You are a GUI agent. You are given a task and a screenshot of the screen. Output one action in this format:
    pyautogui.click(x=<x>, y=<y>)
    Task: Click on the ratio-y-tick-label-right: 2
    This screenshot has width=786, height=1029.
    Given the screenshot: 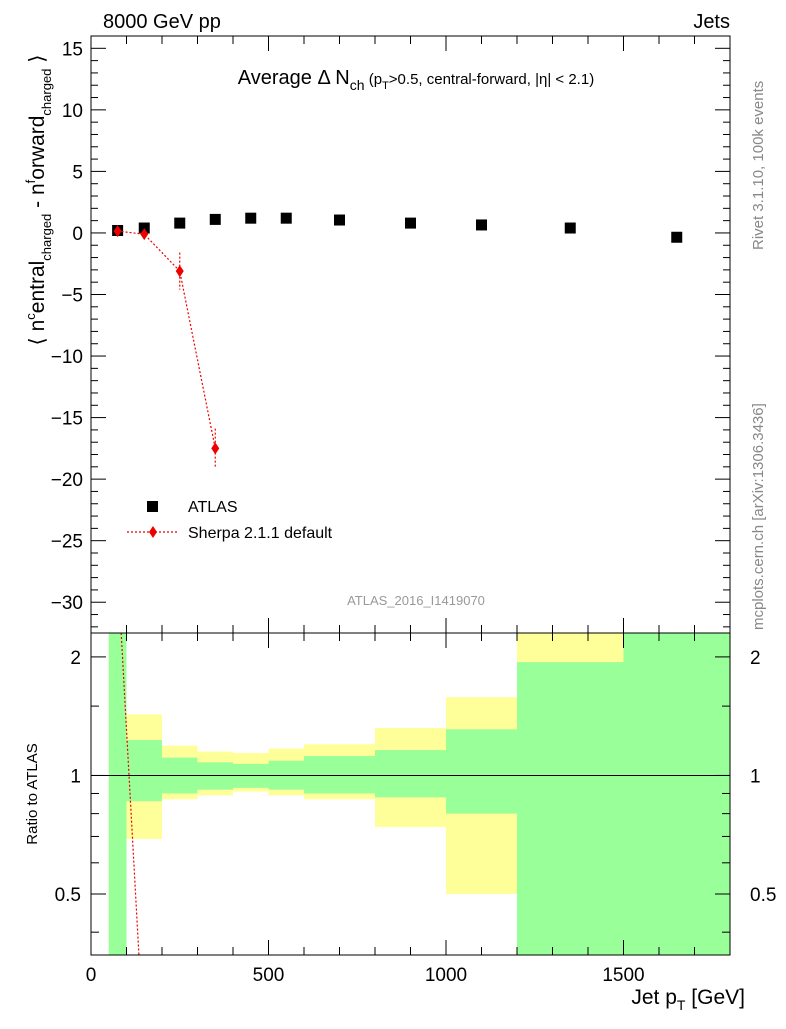 What is the action you would take?
    pyautogui.click(x=755, y=658)
    